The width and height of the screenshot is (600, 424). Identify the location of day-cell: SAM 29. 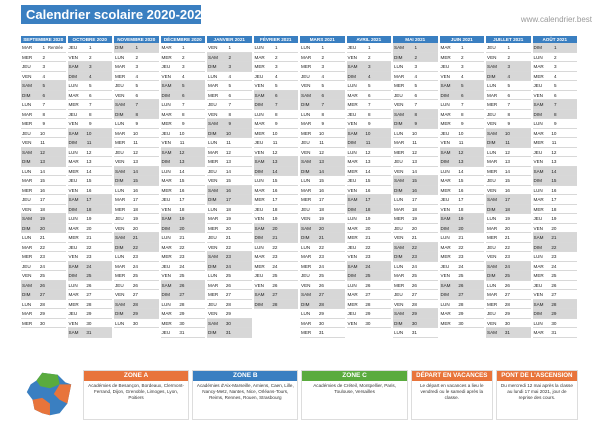
(415, 314).